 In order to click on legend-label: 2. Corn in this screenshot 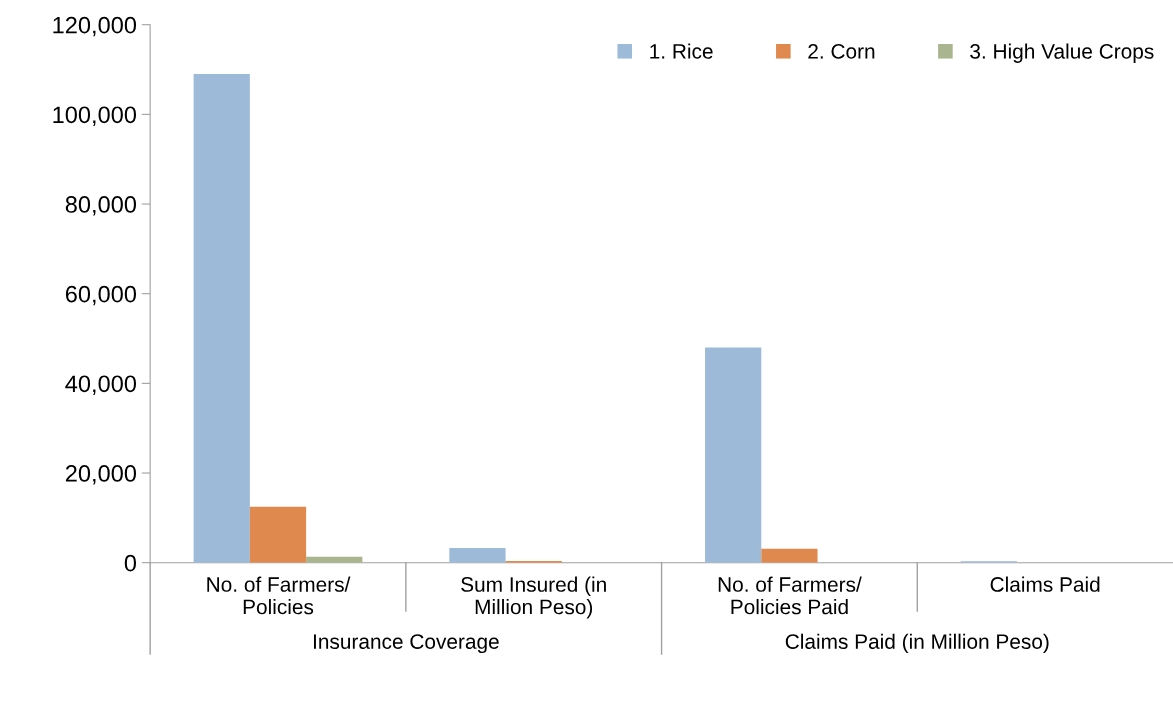, I will do `click(841, 51)`.